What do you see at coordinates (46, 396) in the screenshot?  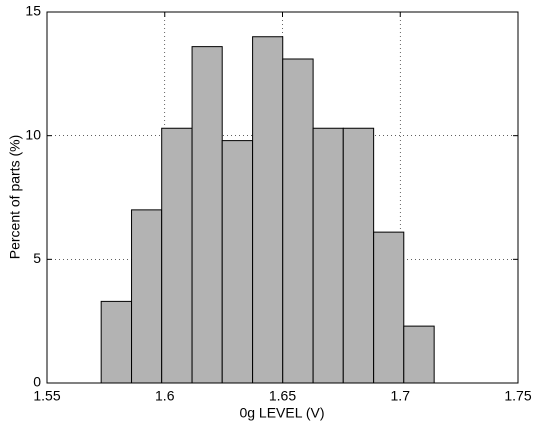 I see `x-tick-label: 1.55` at bounding box center [46, 396].